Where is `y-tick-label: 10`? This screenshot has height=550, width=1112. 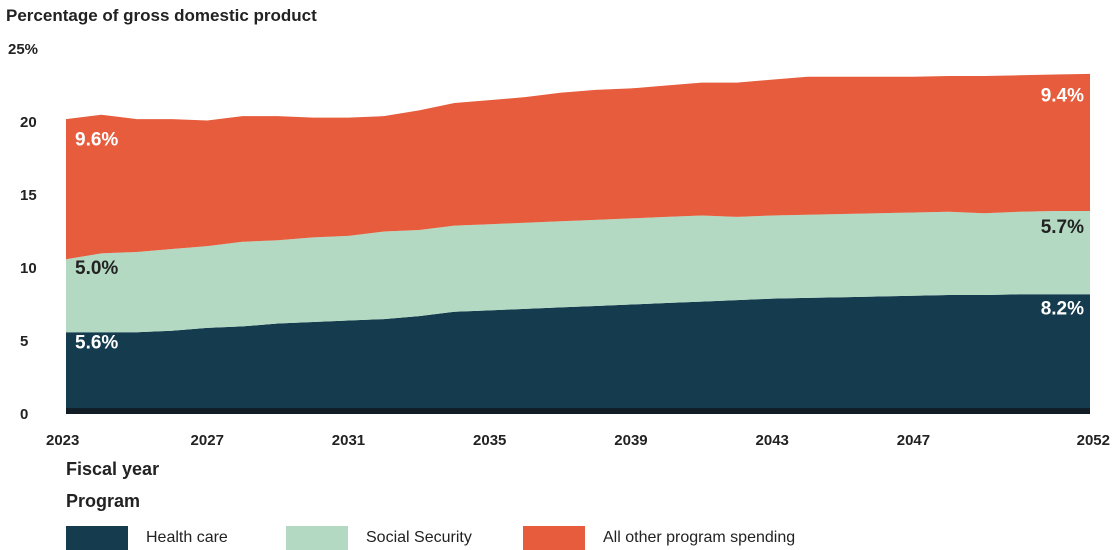 y-tick-label: 10 is located at coordinates (28, 268).